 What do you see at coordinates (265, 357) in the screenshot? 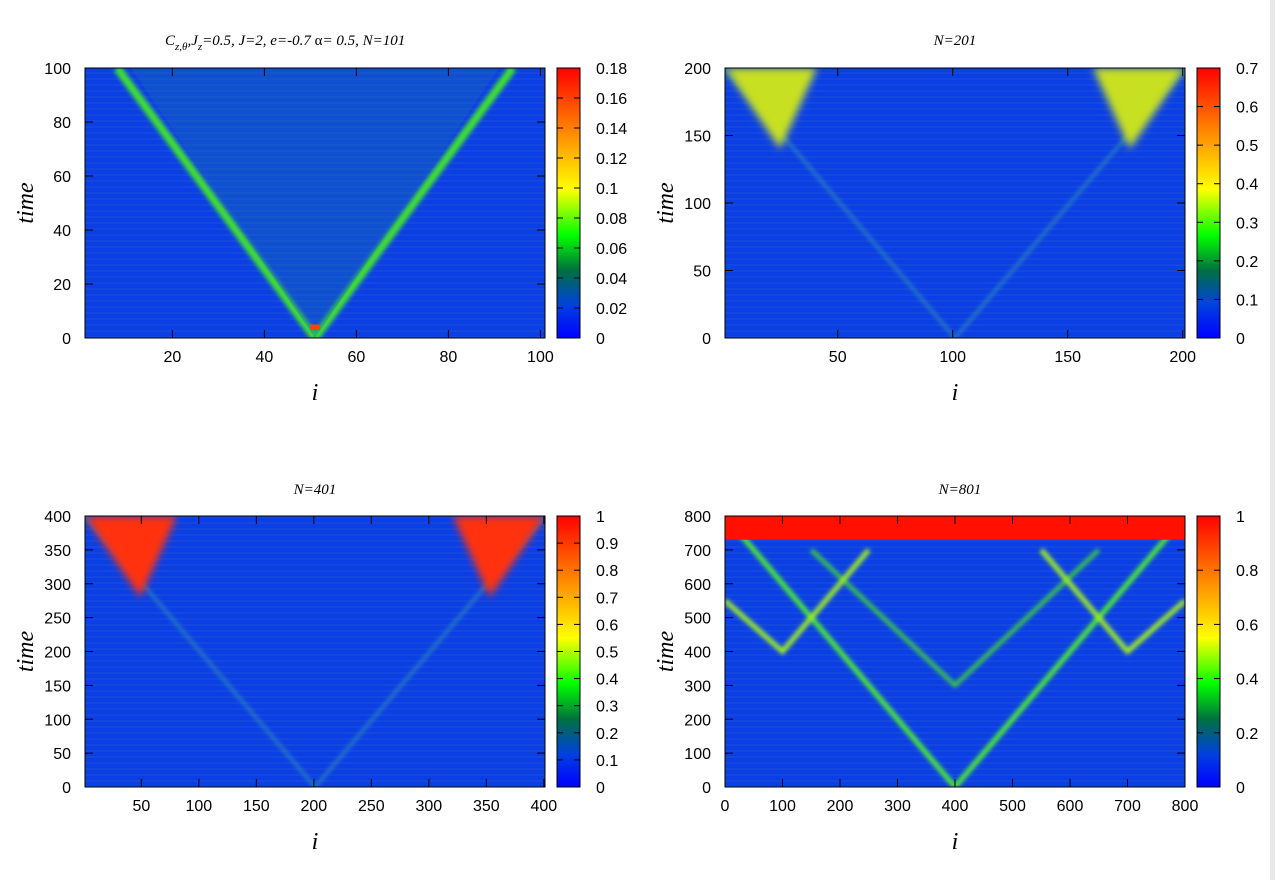
I see `x-tick-label: 40` at bounding box center [265, 357].